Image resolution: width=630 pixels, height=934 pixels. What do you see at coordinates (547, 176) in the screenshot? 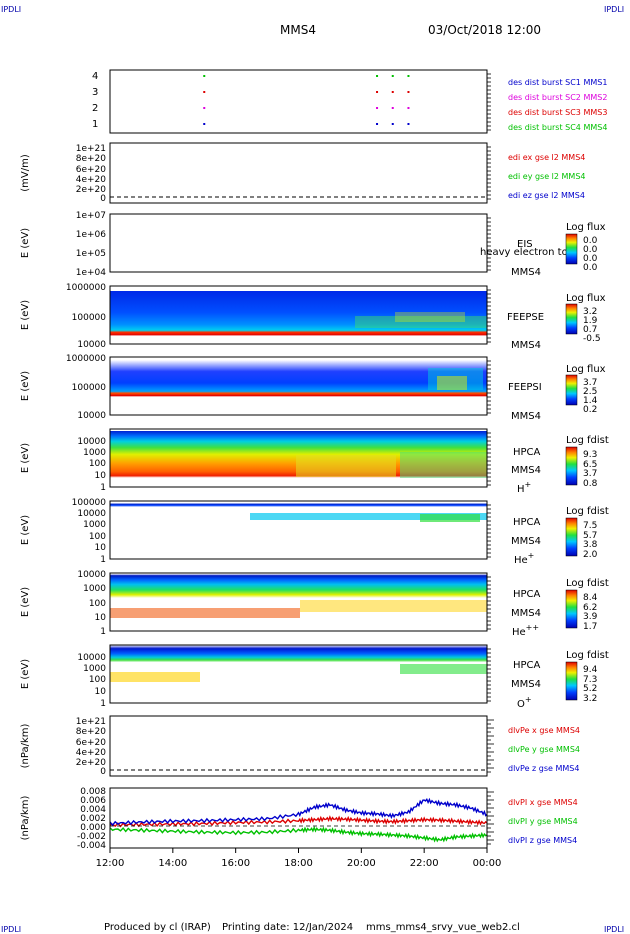
I see `edi-legend-y: edi ey gse l2 MMS4` at bounding box center [547, 176].